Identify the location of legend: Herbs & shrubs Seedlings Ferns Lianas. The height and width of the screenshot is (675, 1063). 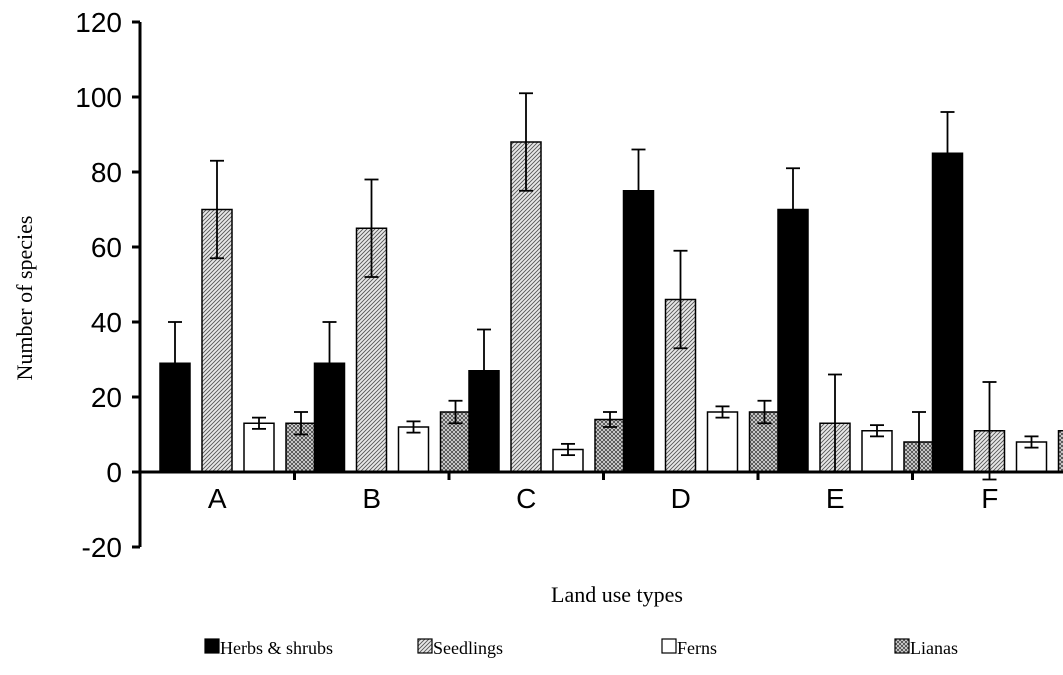
(581, 648).